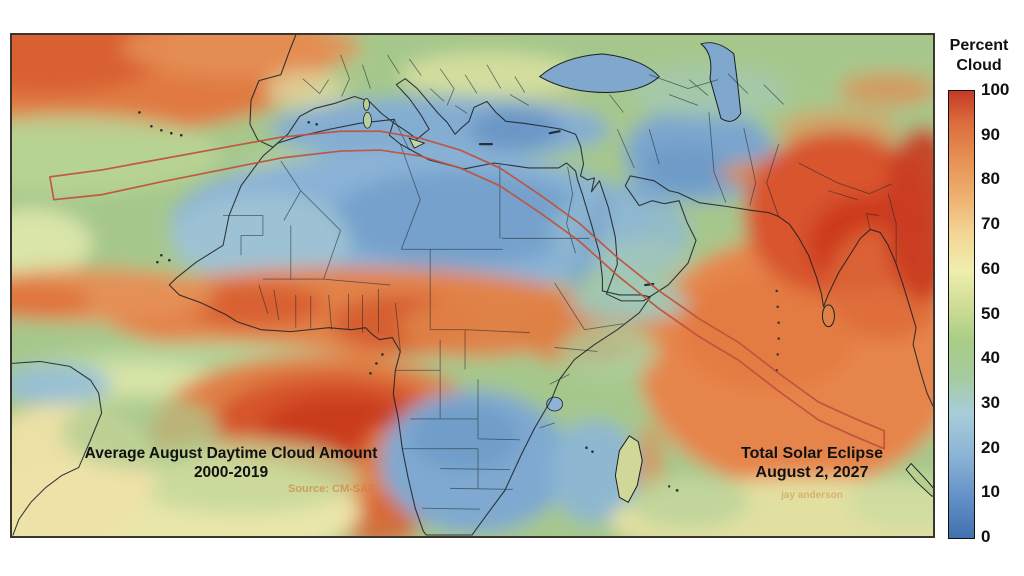 The image size is (1024, 576). Describe the element at coordinates (990, 358) in the screenshot. I see `colorbar-tick-label: 40` at that location.